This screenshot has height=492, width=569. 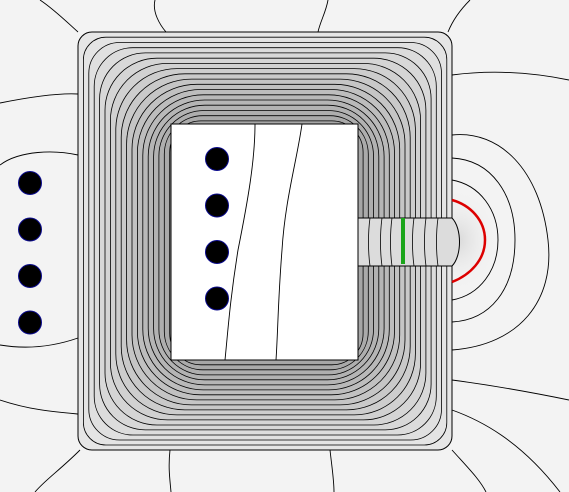 What do you see at coordinates (123, 241) in the screenshot?
I see `conductor-group` at bounding box center [123, 241].